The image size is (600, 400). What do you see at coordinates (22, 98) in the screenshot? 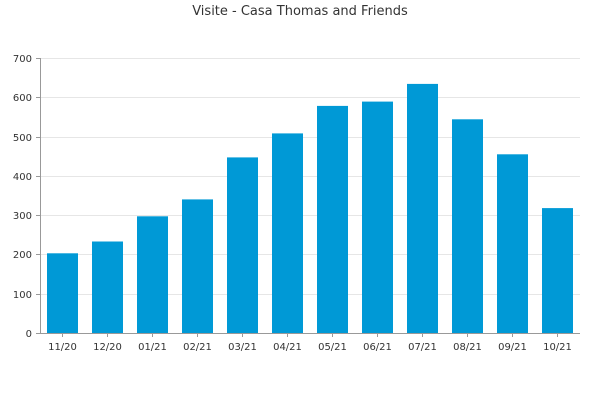
I see `y-tick-label: 600` at bounding box center [22, 98].